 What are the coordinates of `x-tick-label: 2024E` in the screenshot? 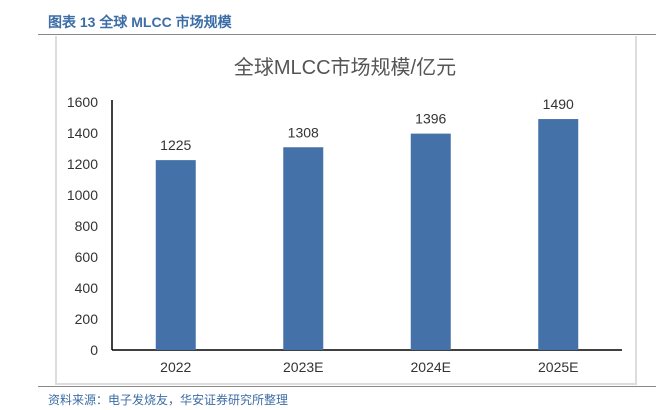 It's located at (431, 367).